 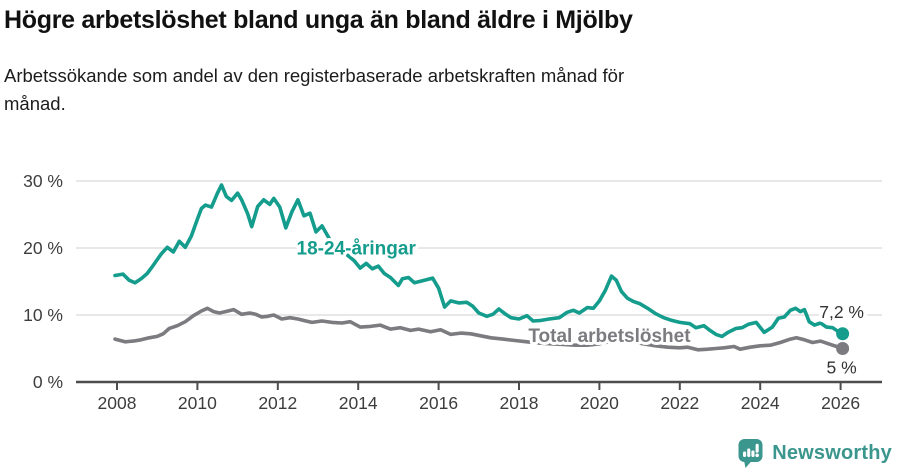 What do you see at coordinates (277, 403) in the screenshot?
I see `x-axis-label: 2012` at bounding box center [277, 403].